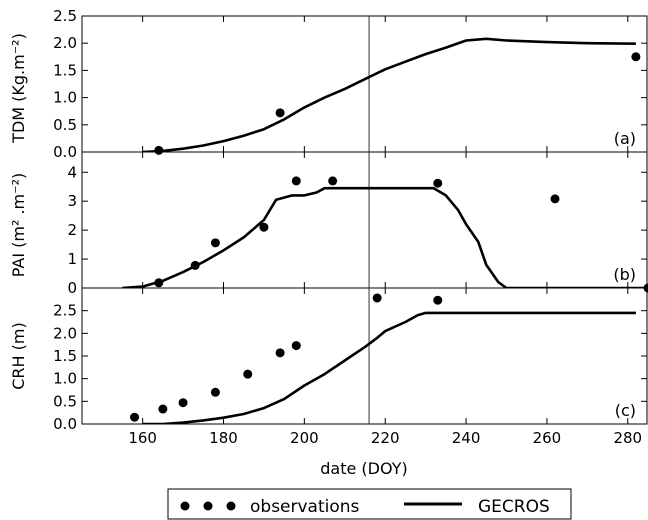  What do you see at coordinates (72, 230) in the screenshot?
I see `y-tick-label: 2` at bounding box center [72, 230].